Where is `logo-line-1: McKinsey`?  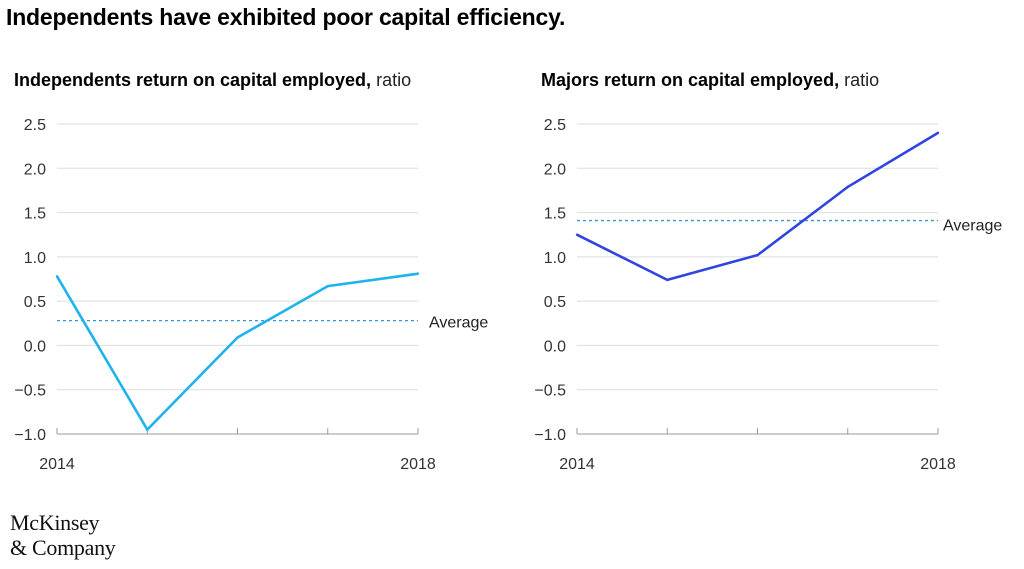
logo-line-1: McKinsey is located at coordinates (55, 522).